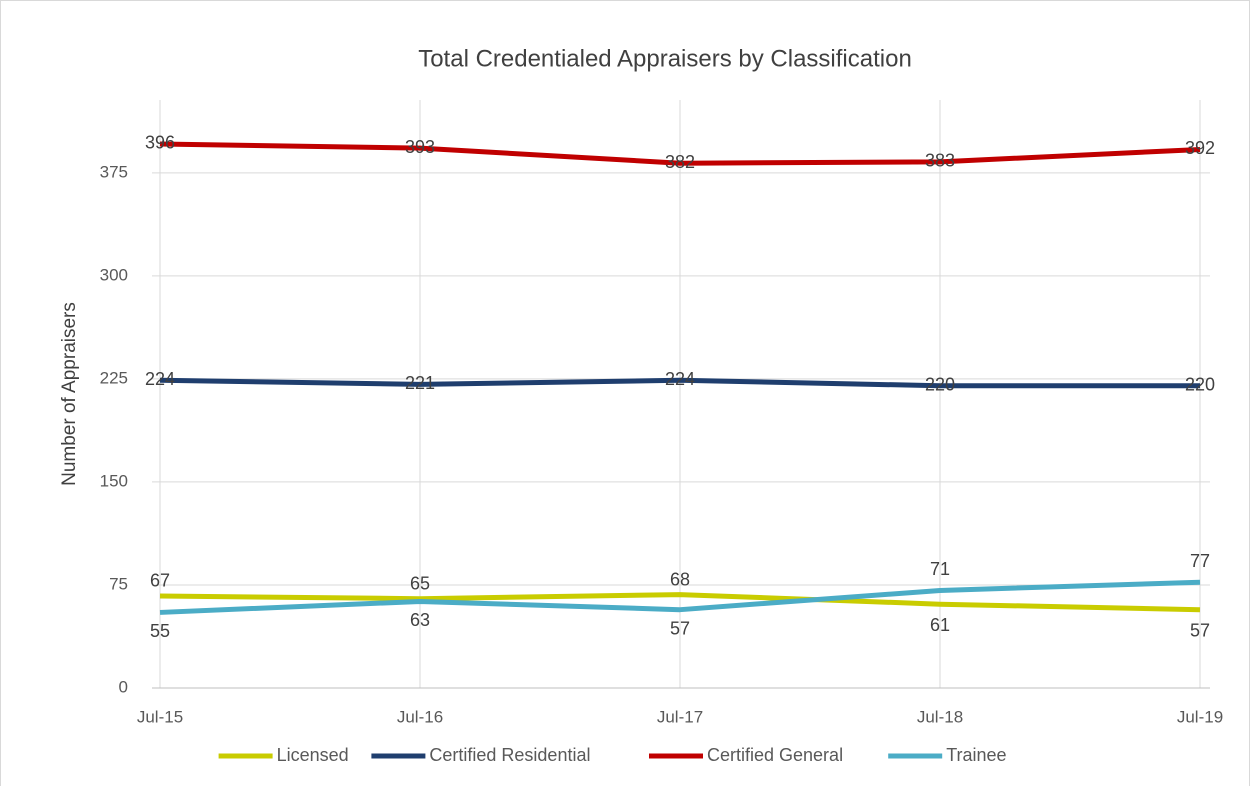 Image resolution: width=1250 pixels, height=786 pixels. I want to click on data-label: 382, so click(680, 162).